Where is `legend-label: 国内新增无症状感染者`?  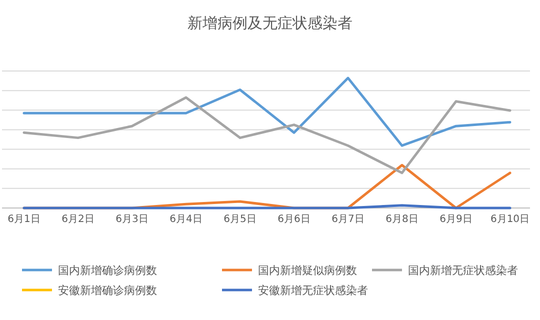 legend-label: 国内新增无症状感染者 is located at coordinates (463, 270).